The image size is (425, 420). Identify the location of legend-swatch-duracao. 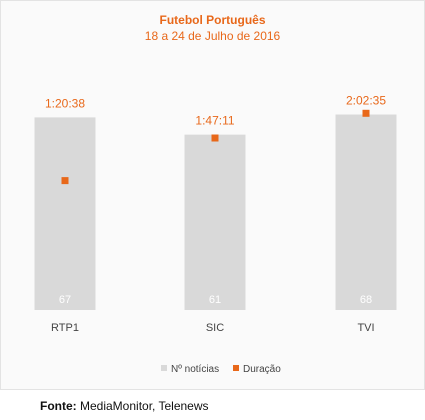
(236, 368).